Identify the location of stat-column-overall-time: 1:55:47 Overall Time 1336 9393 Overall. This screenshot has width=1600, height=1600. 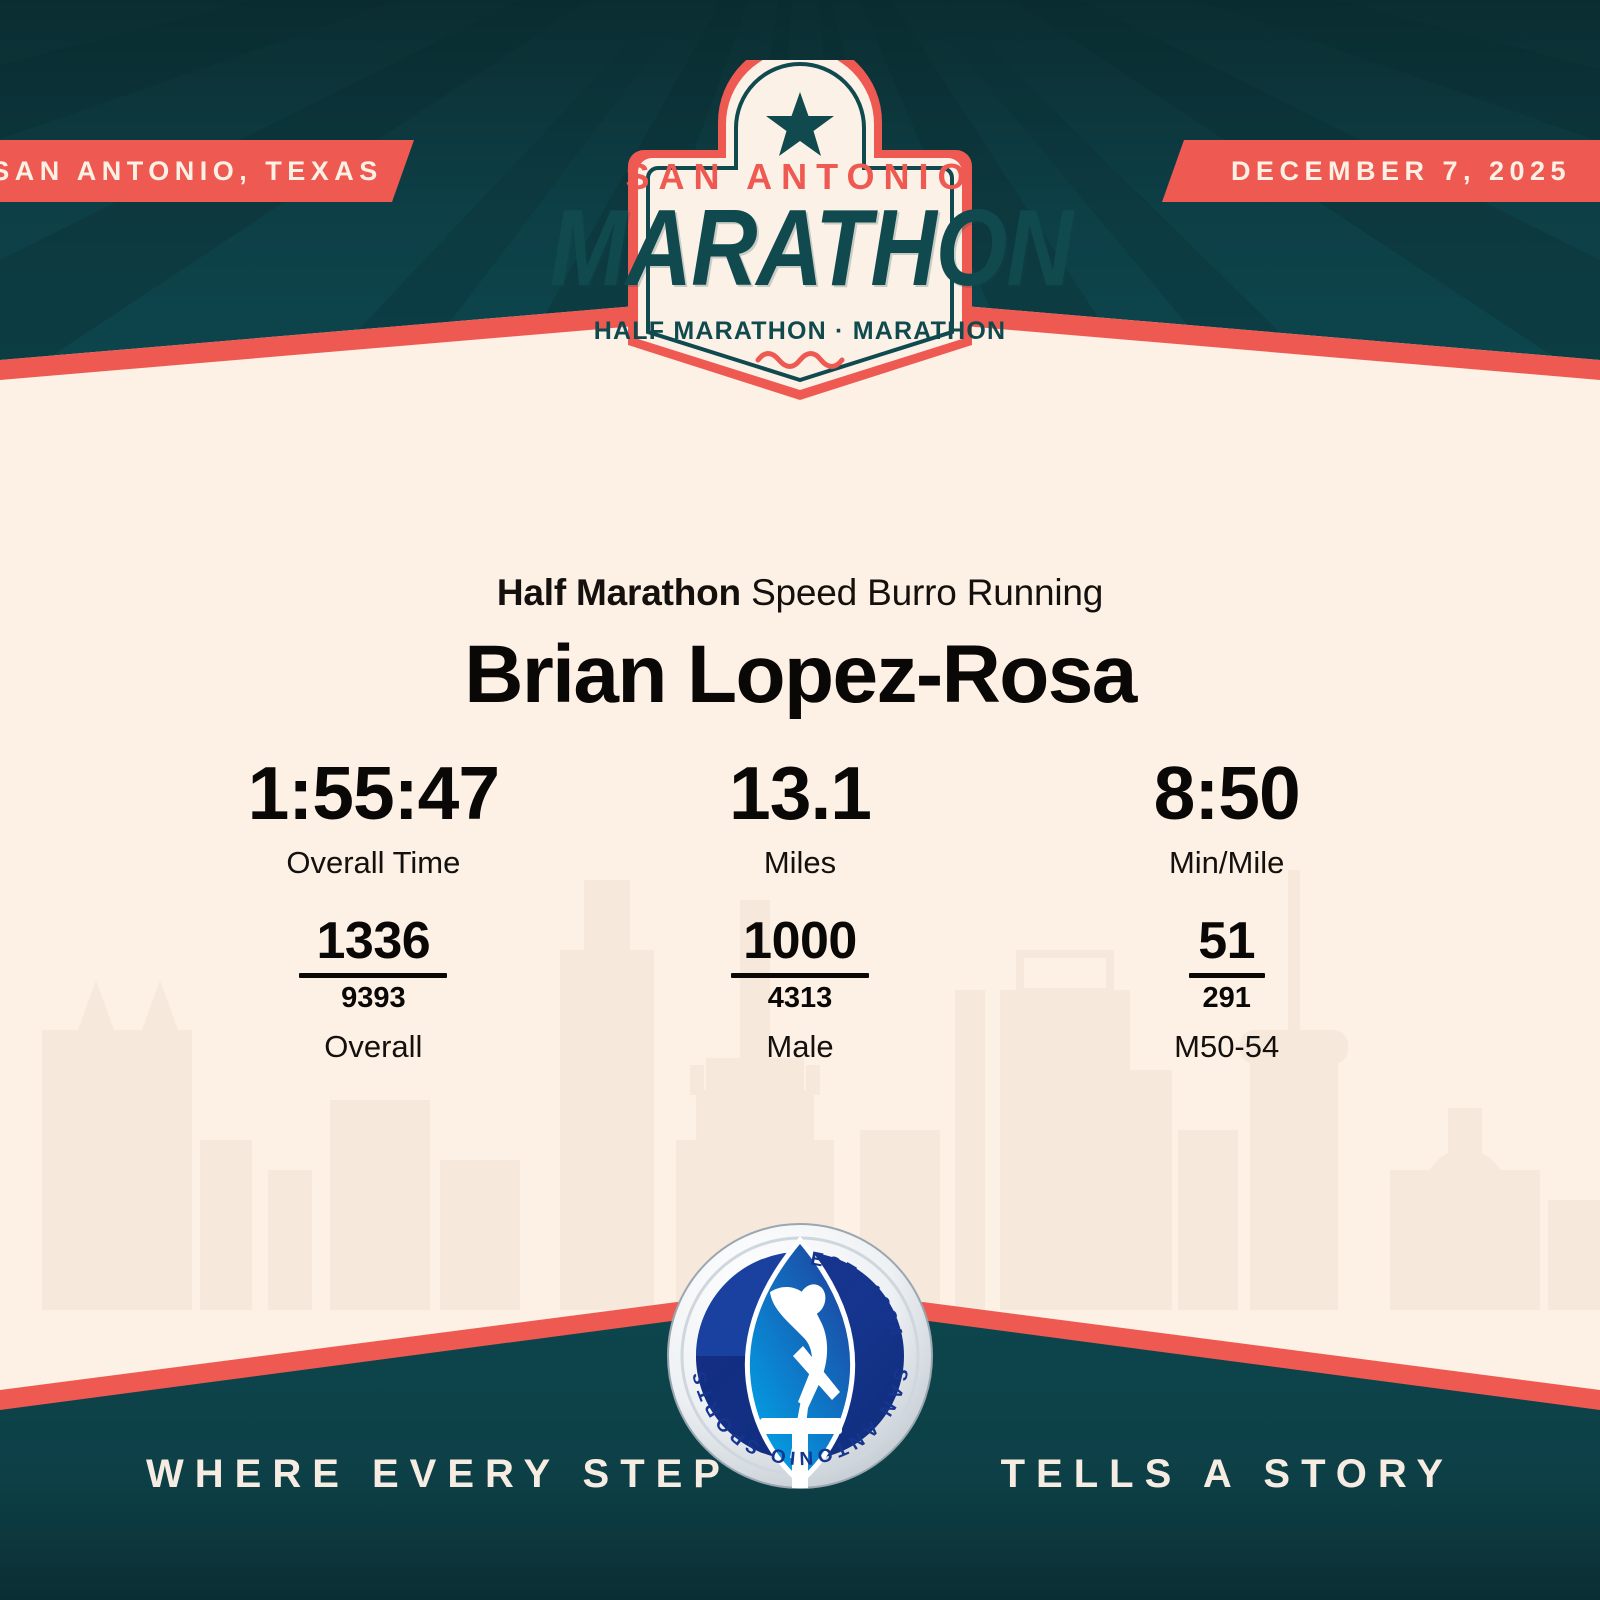
(373, 910).